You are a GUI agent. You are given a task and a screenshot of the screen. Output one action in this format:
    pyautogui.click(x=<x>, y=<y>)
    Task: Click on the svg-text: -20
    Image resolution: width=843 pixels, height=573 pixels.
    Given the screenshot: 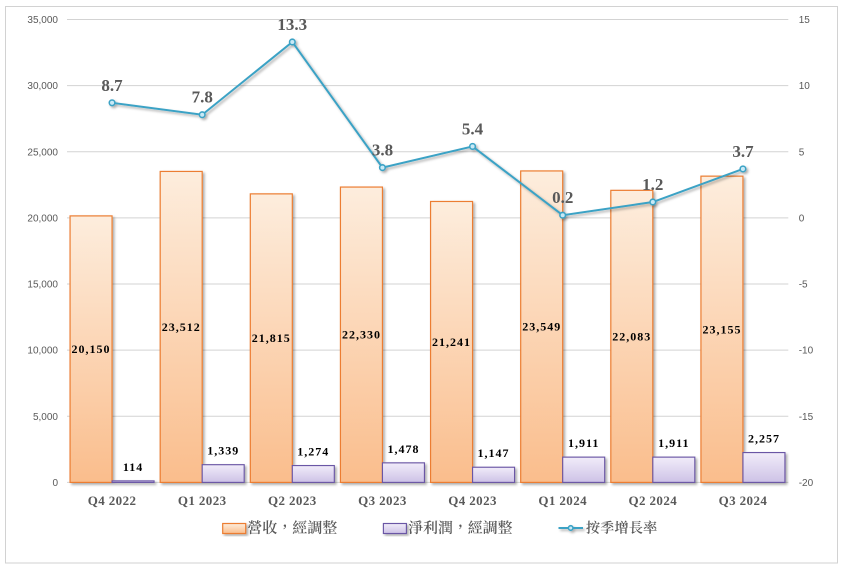 What is the action you would take?
    pyautogui.click(x=806, y=483)
    